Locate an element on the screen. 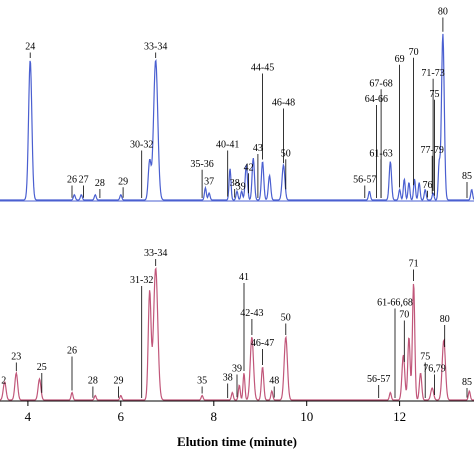 The width and height of the screenshot is (474, 474). peak-label-25: 25 is located at coordinates (42, 367).